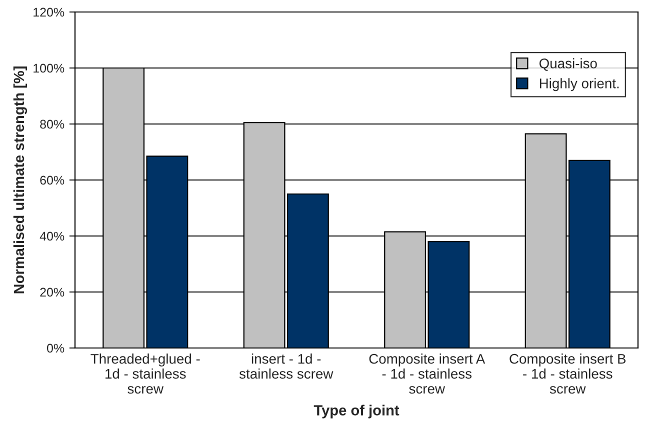 The height and width of the screenshot is (444, 652). I want to click on legend-label: Quasi-iso, so click(568, 64).